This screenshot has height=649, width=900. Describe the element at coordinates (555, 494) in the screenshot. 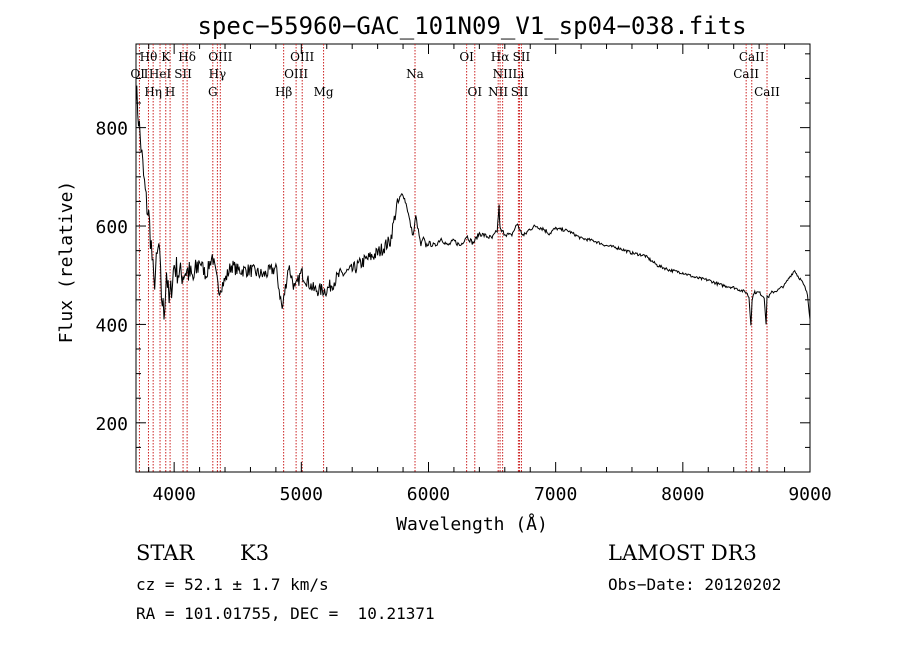

I see `x-tick-label: 7000` at that location.